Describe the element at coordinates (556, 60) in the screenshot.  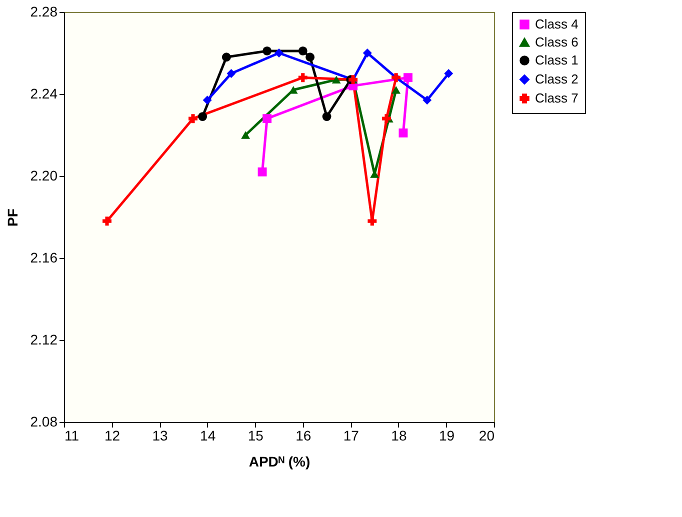
I see `legend-label: Class 1` at that location.